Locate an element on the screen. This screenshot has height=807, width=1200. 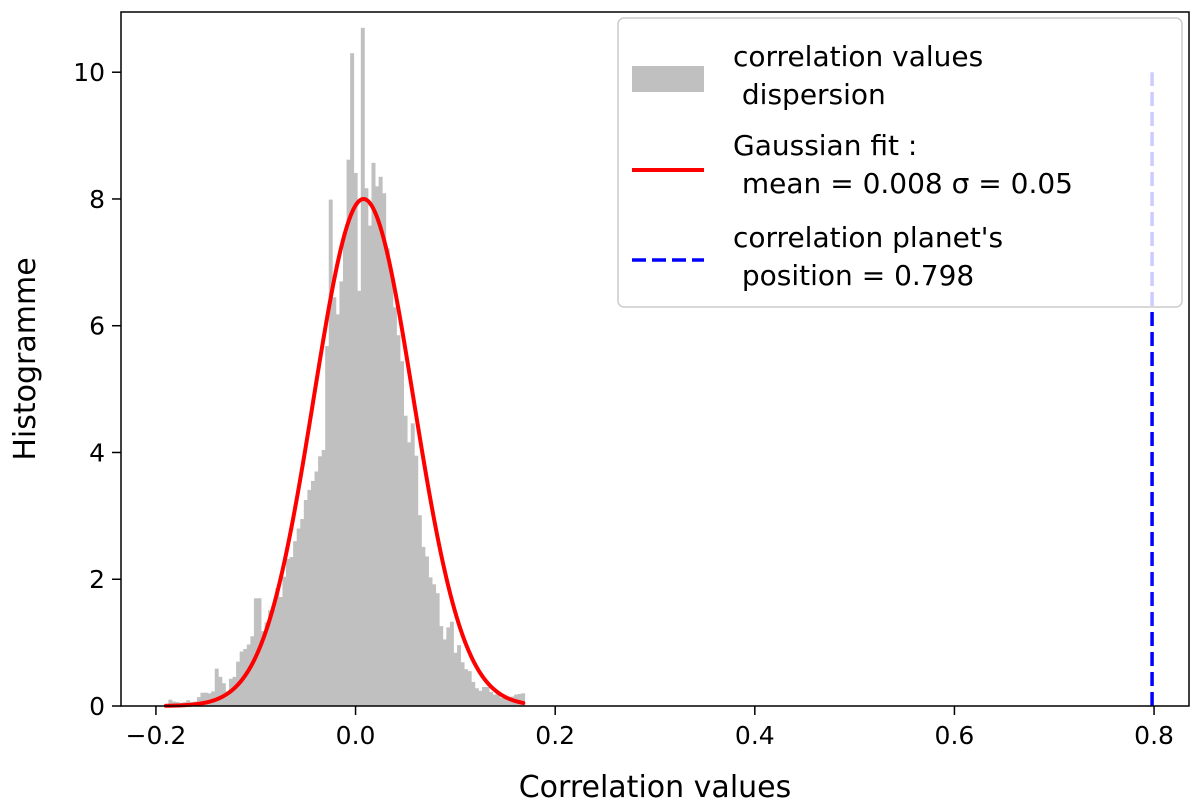
legend-swatch-histogram is located at coordinates (668, 79).